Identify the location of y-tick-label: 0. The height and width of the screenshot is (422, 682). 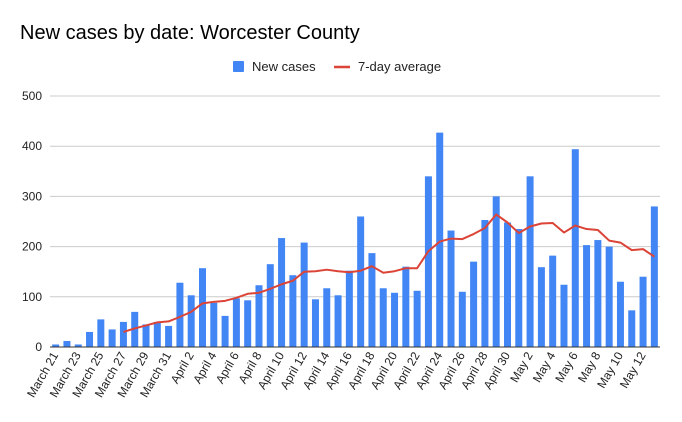
(38, 347).